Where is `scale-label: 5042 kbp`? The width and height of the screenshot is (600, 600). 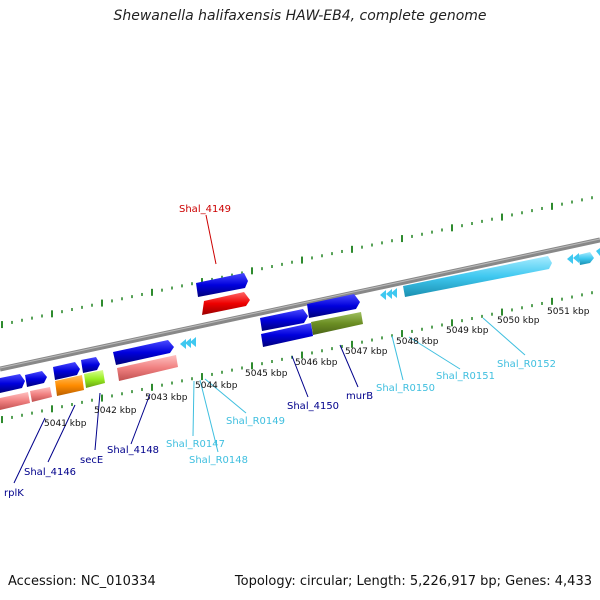
scale-label: 5042 kbp is located at coordinates (115, 411).